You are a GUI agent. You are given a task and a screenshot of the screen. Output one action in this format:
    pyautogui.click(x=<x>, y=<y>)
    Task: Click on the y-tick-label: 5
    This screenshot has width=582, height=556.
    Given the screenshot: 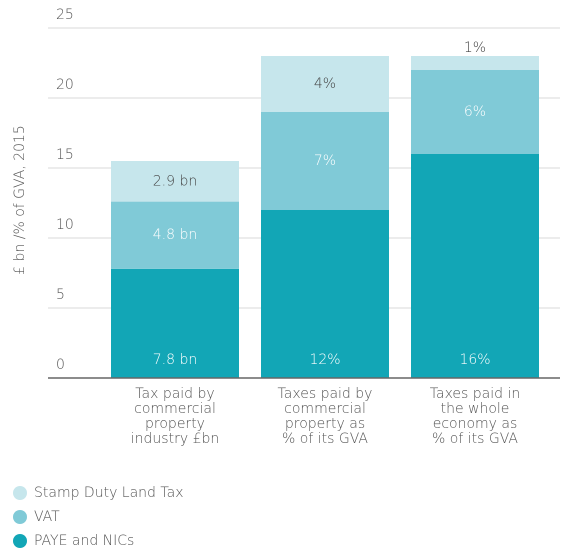 What is the action you would take?
    pyautogui.click(x=60, y=295)
    